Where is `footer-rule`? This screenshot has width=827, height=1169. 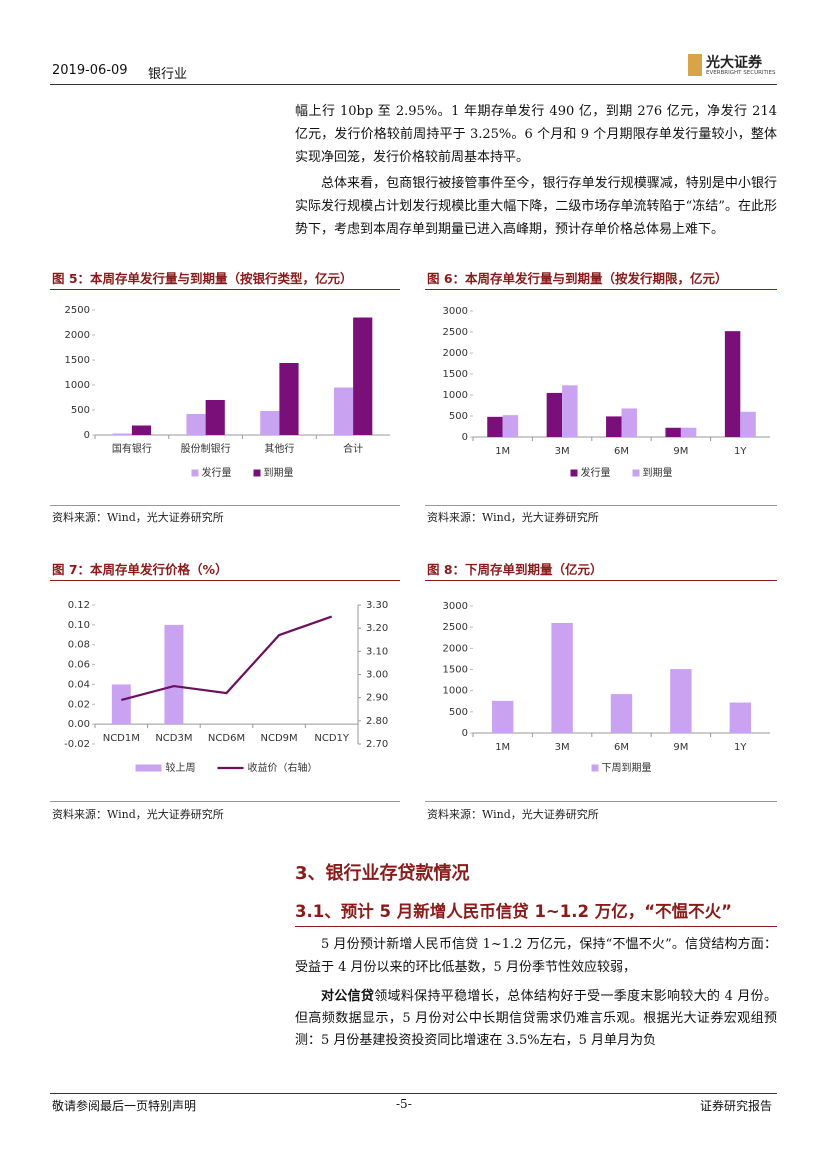
footer-rule is located at coordinates (413, 1093).